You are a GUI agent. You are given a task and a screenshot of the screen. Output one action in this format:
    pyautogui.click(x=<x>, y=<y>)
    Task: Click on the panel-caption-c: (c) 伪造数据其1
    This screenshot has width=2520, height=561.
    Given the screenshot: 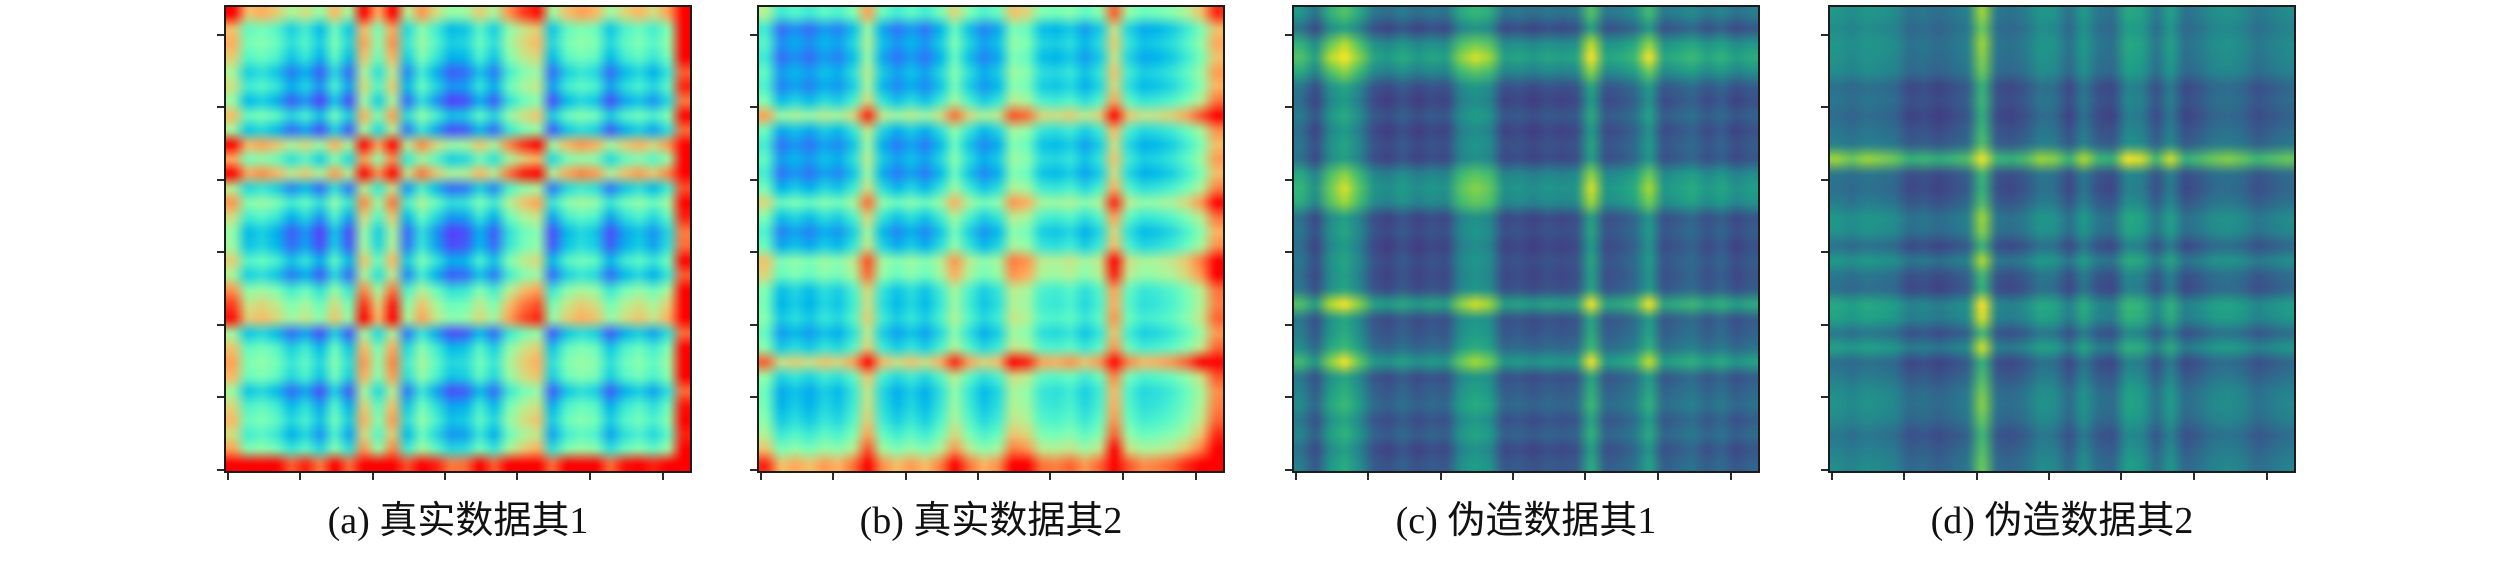 What is the action you would take?
    pyautogui.click(x=1526, y=521)
    